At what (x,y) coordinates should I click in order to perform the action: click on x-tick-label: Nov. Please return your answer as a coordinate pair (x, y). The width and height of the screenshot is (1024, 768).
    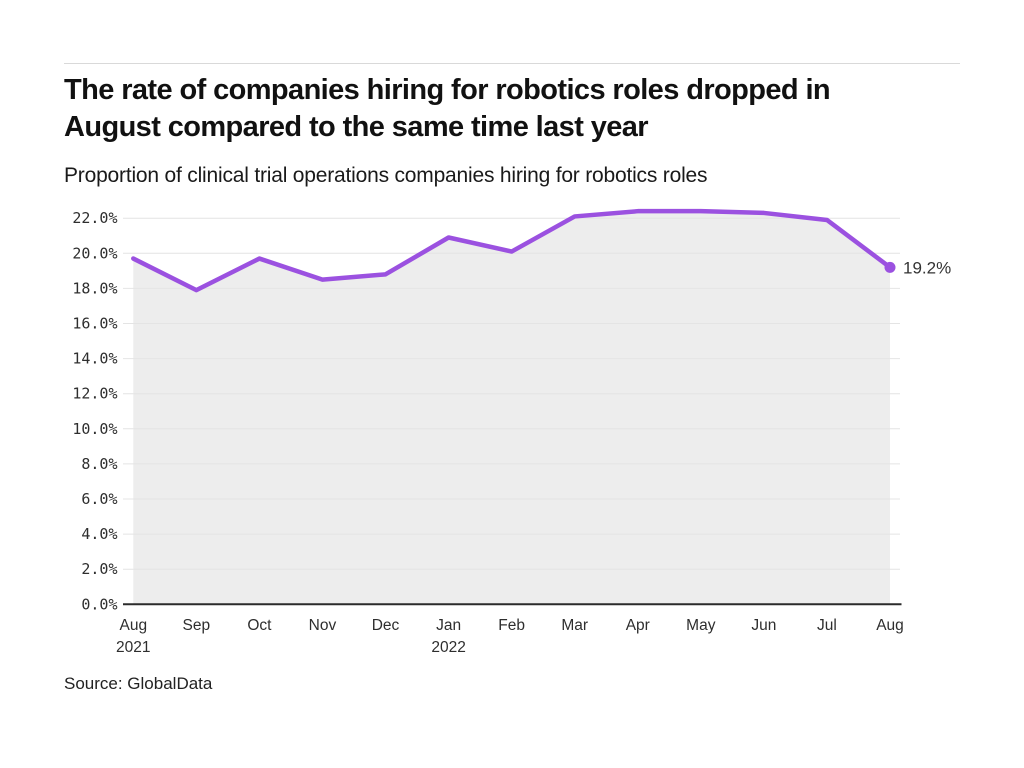
    Looking at the image, I should click on (323, 625).